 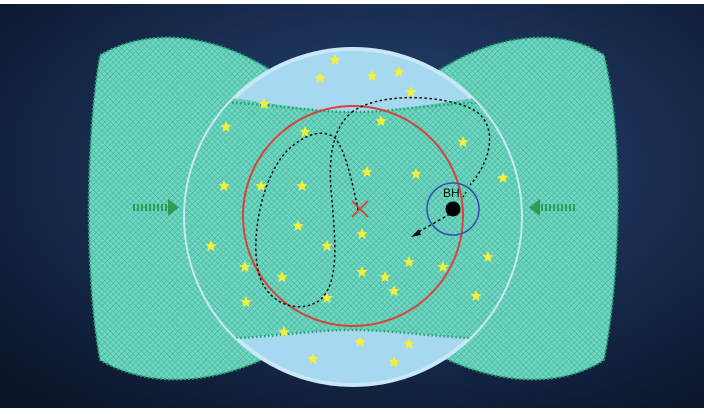 What do you see at coordinates (307, 209) in the screenshot?
I see `stellar-orbit-left` at bounding box center [307, 209].